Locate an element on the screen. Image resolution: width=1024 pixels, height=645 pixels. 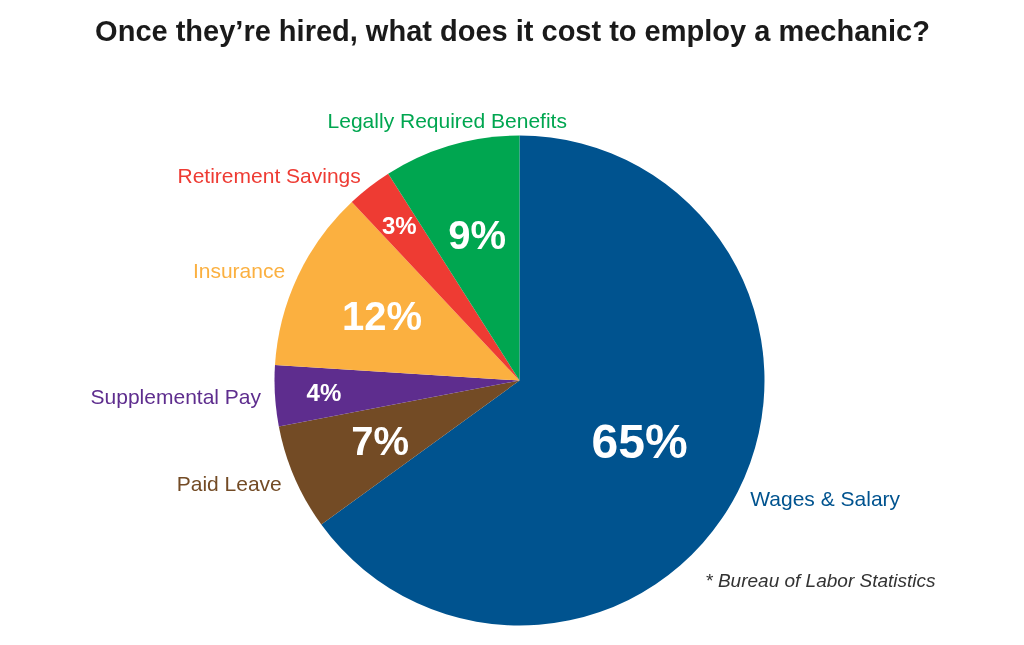
slice-label: Supplemental Pay is located at coordinates (176, 397).